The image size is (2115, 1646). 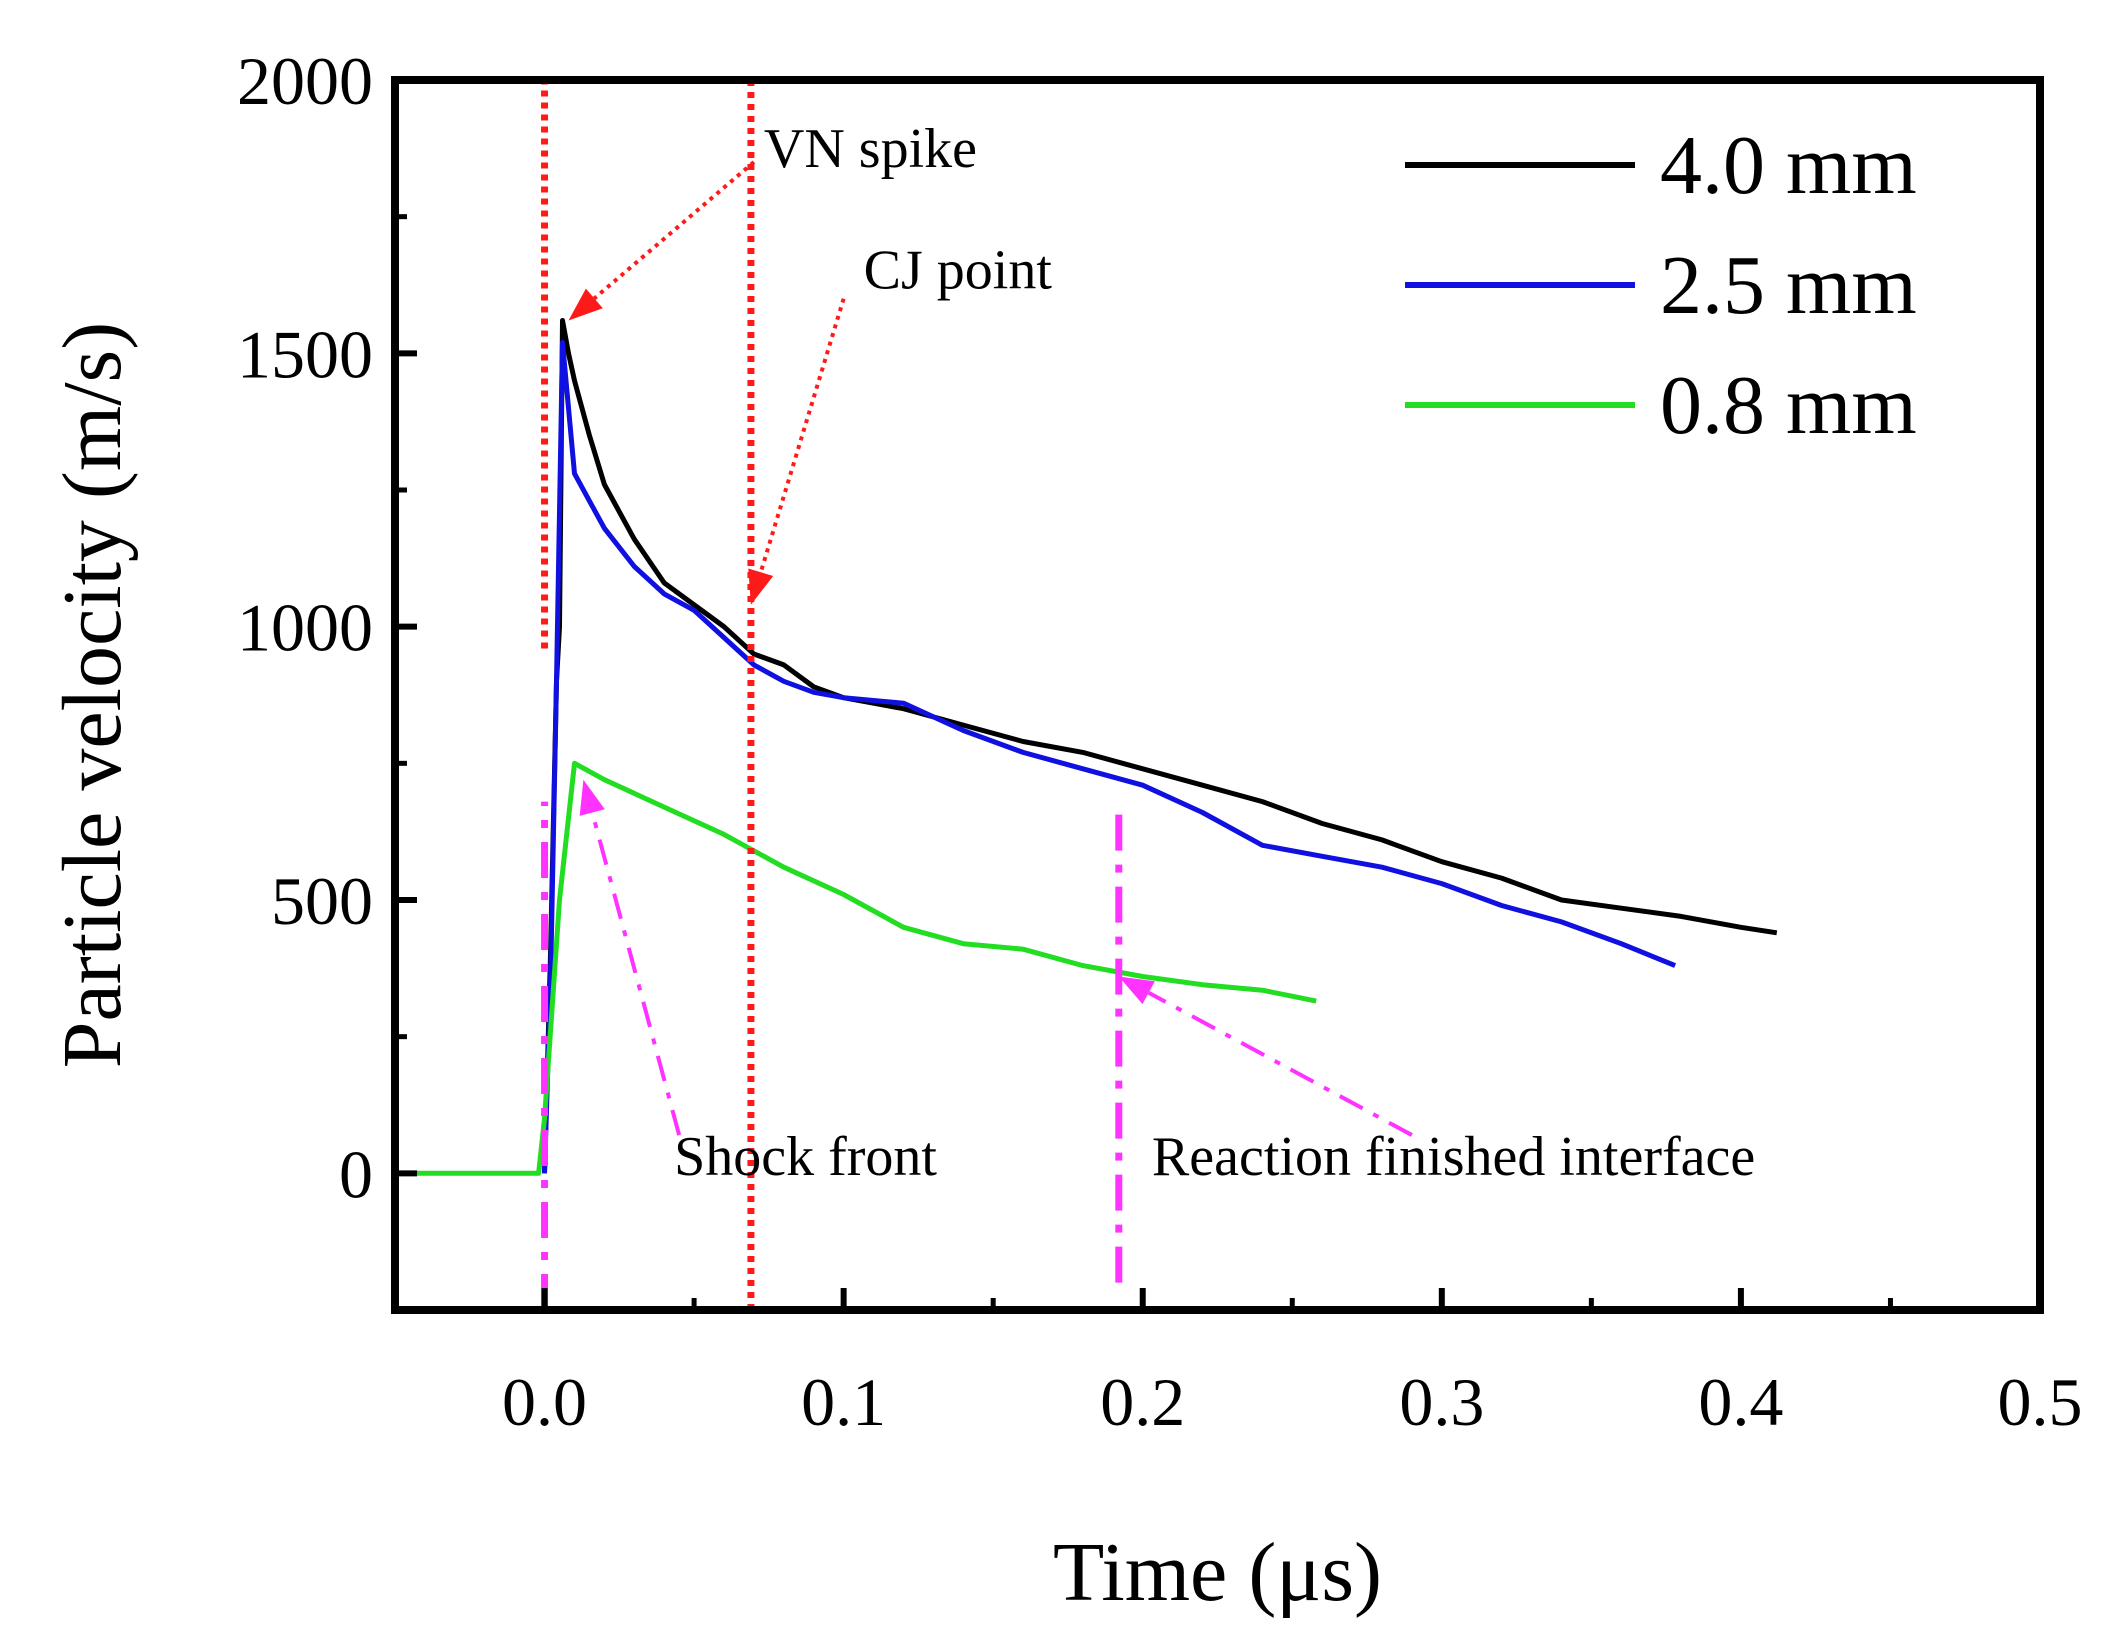 What do you see at coordinates (305, 81) in the screenshot?
I see `y-tick-label: 2000` at bounding box center [305, 81].